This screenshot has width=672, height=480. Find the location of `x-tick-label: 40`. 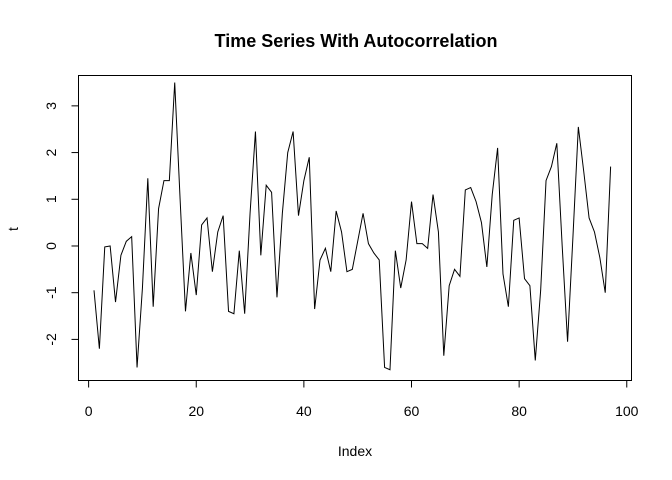

x-tick-label: 40 is located at coordinates (304, 411).